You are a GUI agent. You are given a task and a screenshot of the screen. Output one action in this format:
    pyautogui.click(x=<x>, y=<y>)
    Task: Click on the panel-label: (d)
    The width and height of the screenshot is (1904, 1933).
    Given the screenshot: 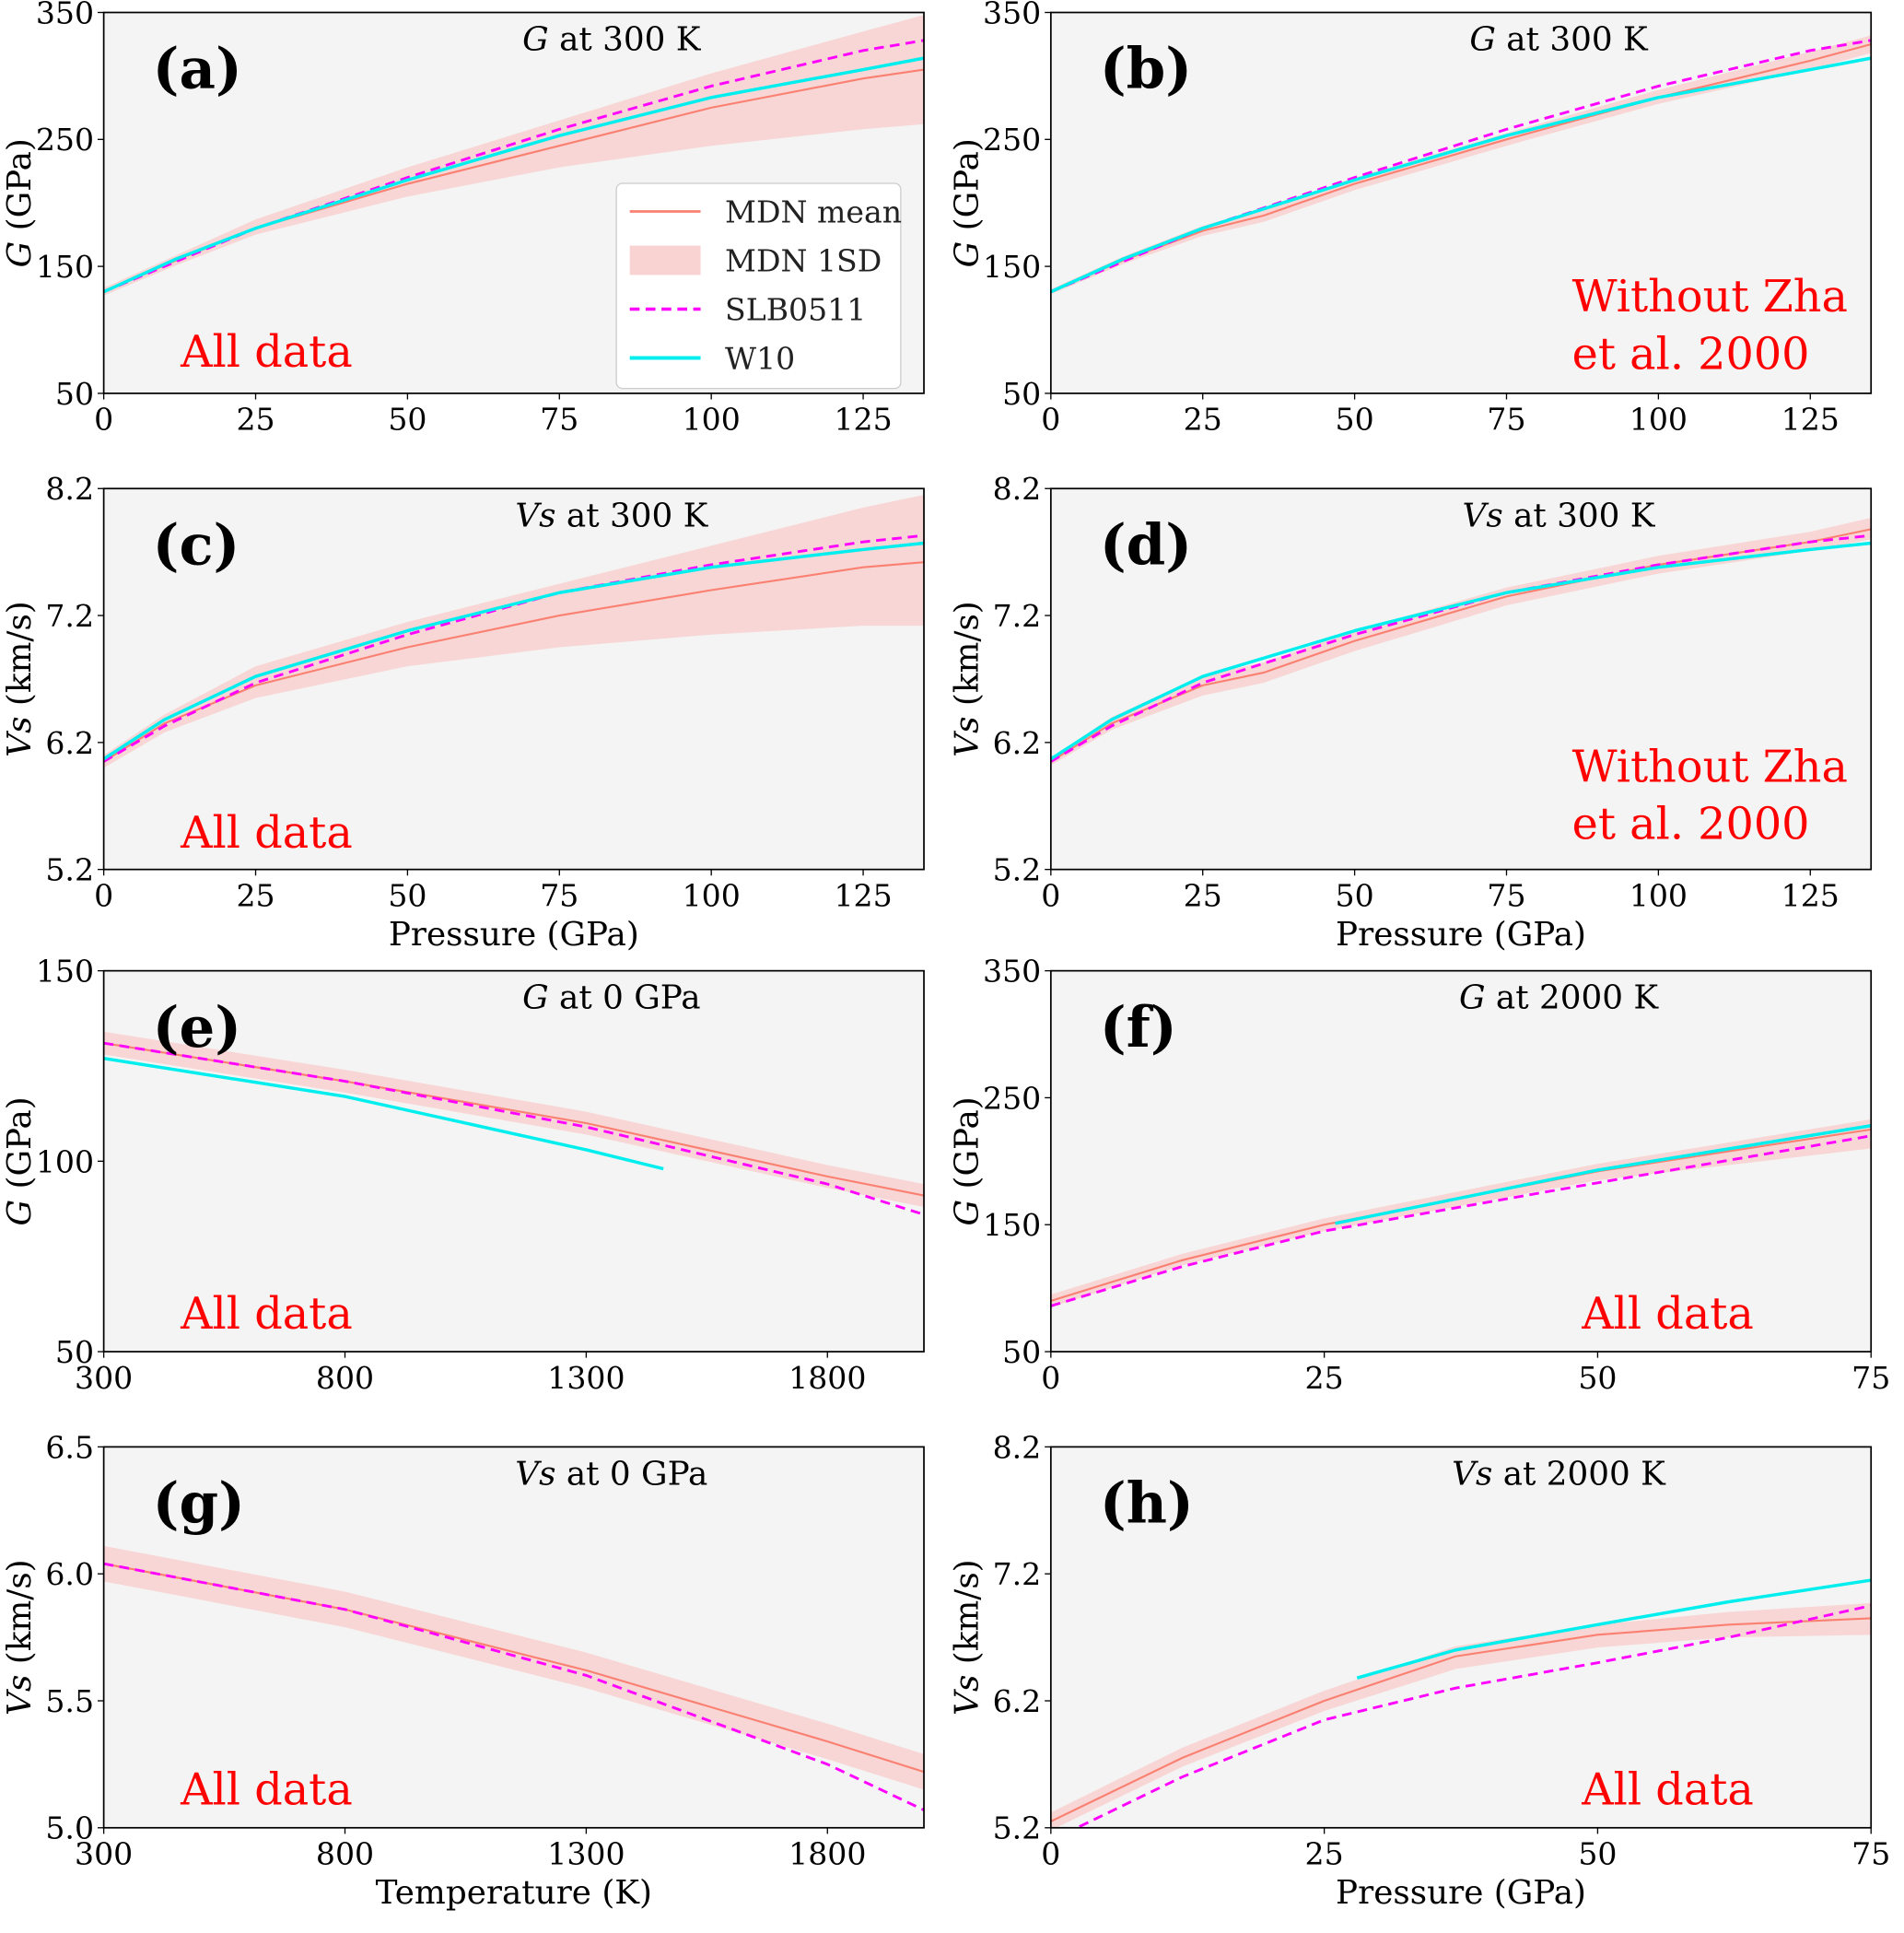 What is the action you would take?
    pyautogui.click(x=1146, y=545)
    